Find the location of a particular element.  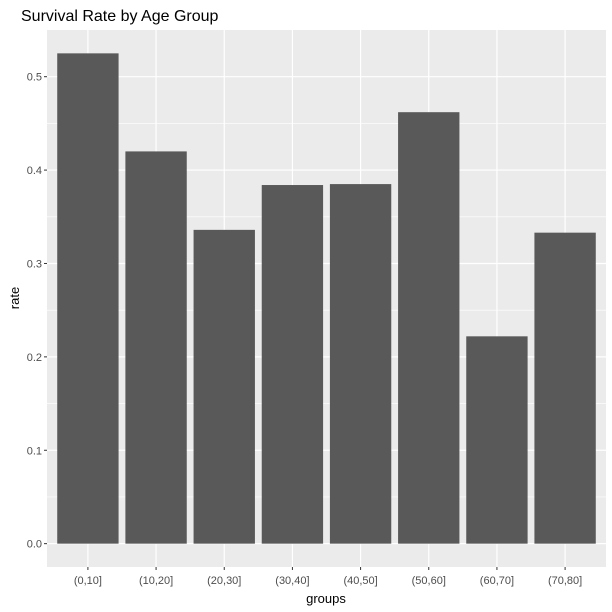

x-tick-label: (20,30] is located at coordinates (224, 581).